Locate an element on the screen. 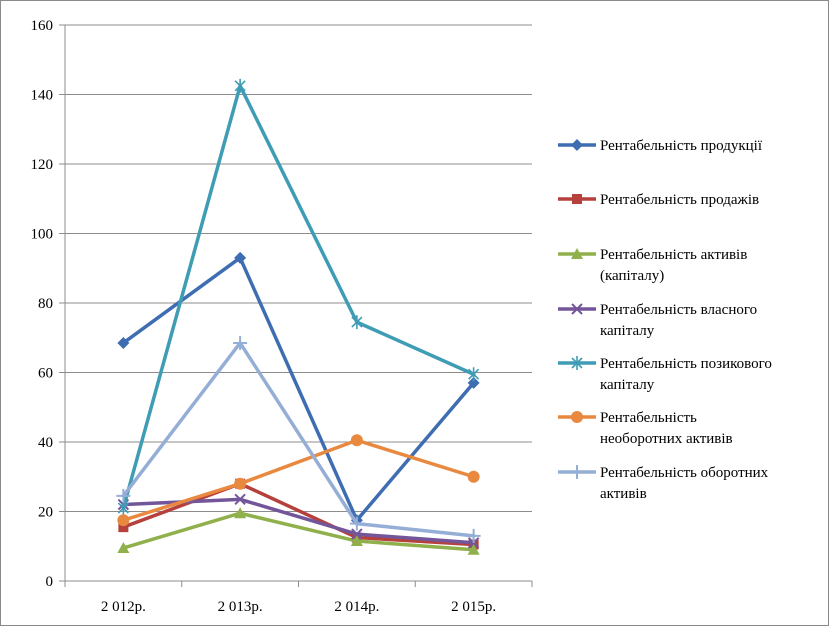 Image resolution: width=829 pixels, height=626 pixels. x-tick-label: 2 012р. is located at coordinates (123, 607).